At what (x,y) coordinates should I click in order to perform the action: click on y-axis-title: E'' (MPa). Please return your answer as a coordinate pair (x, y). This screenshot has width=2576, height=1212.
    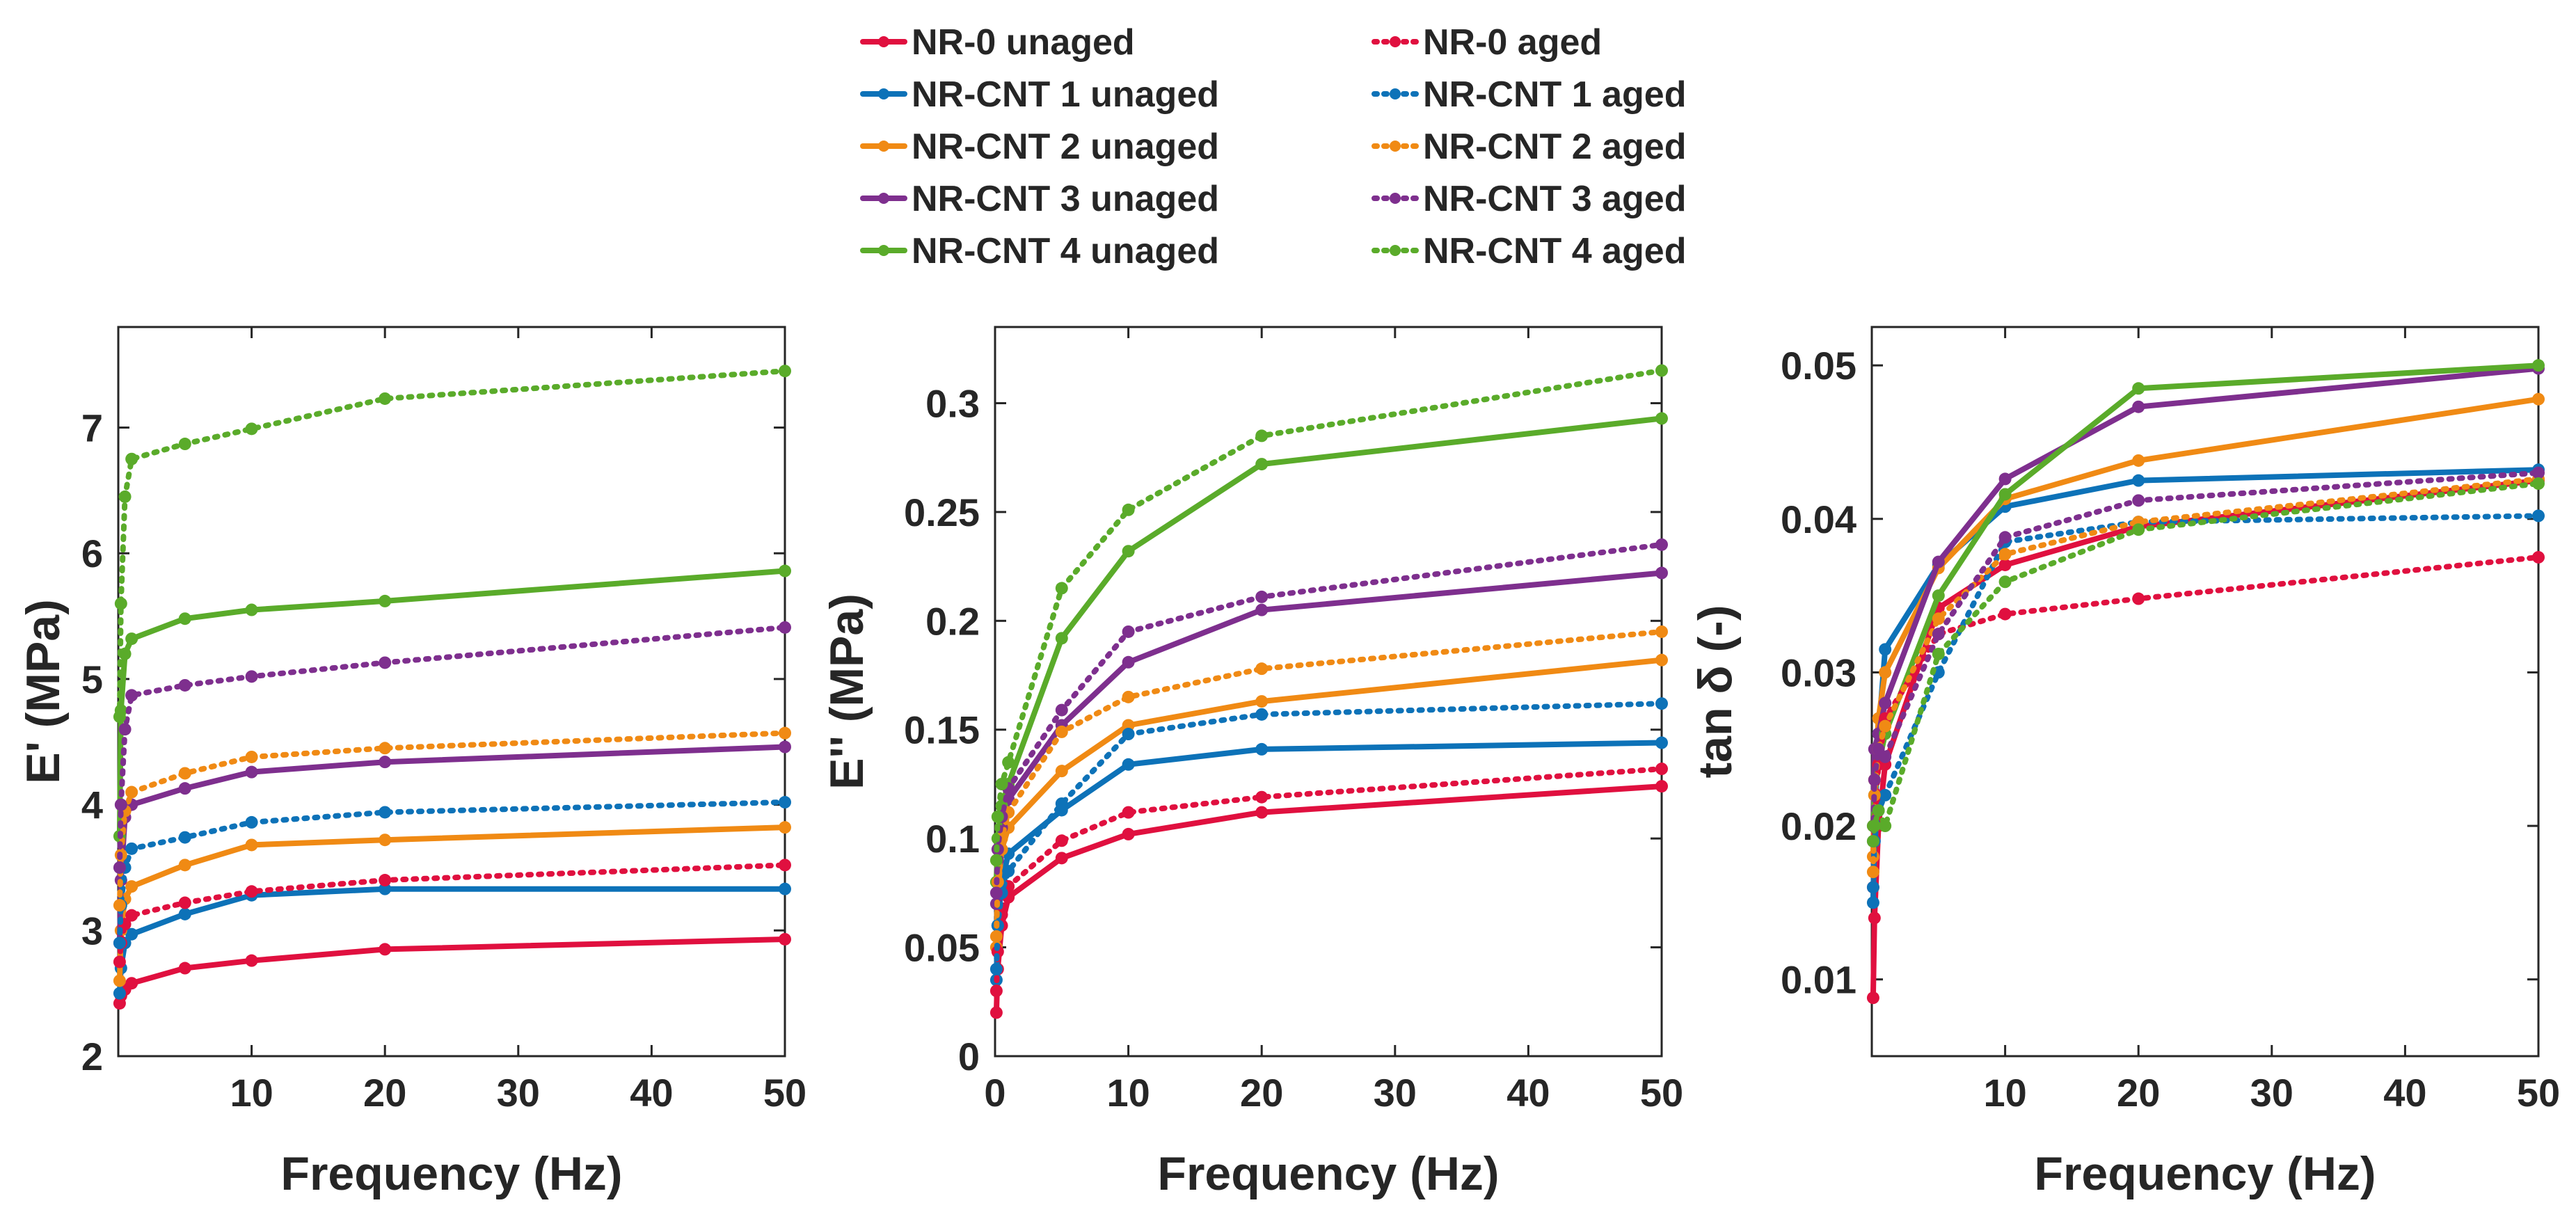
    Looking at the image, I should click on (846, 691).